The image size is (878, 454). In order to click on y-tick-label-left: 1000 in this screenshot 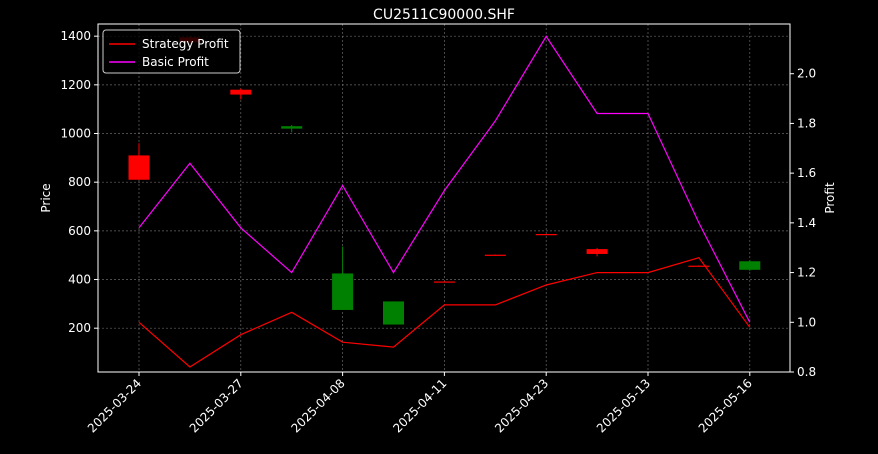, I will do `click(75, 134)`.